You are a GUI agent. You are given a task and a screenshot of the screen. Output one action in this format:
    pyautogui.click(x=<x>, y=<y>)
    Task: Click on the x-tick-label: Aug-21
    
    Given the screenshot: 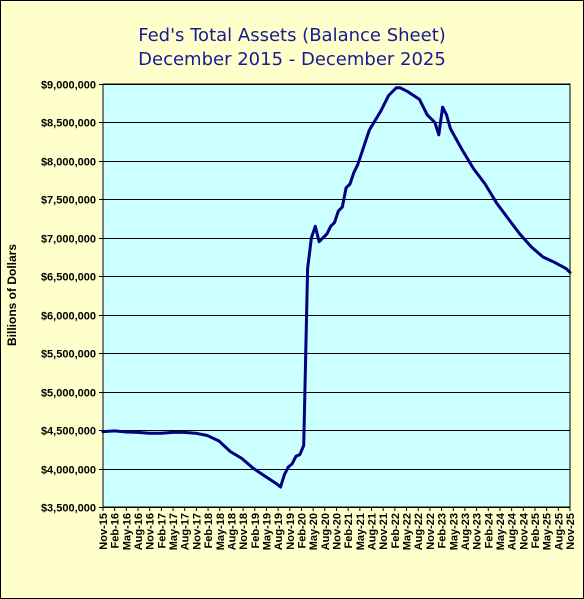 What is the action you would take?
    pyautogui.click(x=373, y=531)
    